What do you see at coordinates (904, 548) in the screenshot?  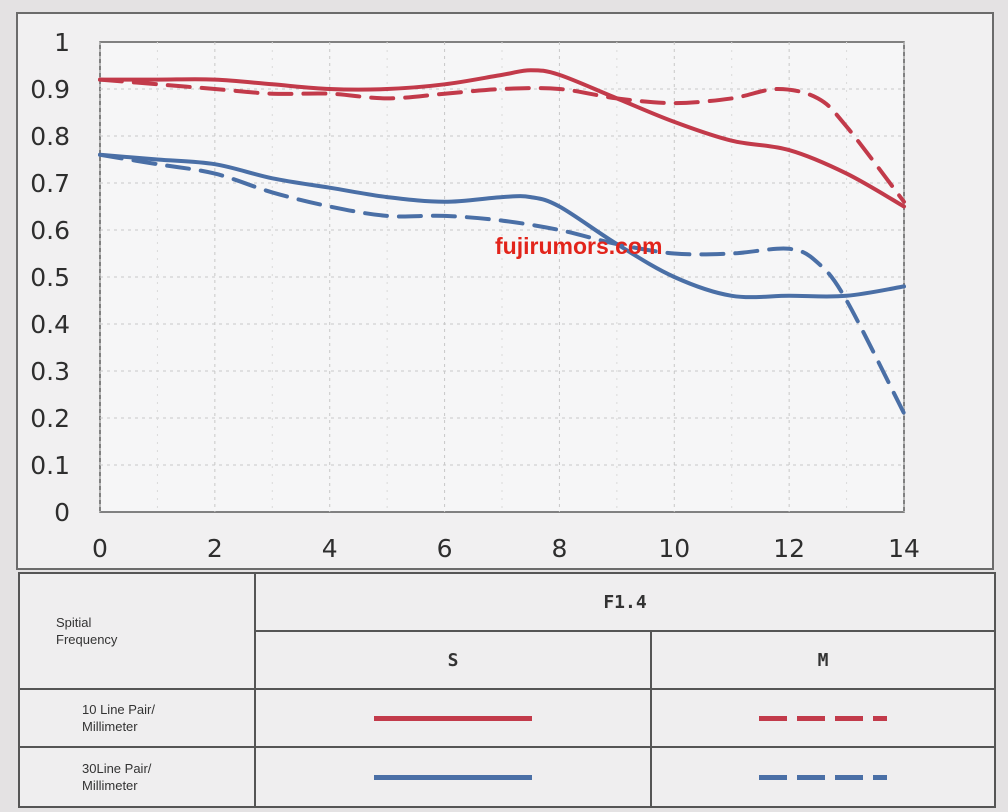 I see `x-tick-label-7: 14` at bounding box center [904, 548].